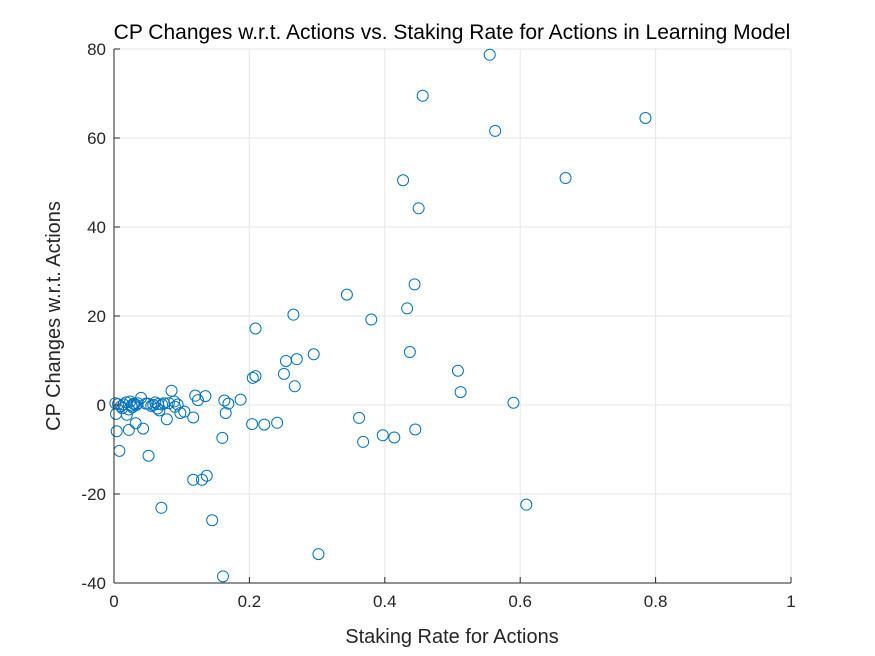 This screenshot has width=875, height=656. What do you see at coordinates (113, 601) in the screenshot?
I see `x-tick-label: 0` at bounding box center [113, 601].